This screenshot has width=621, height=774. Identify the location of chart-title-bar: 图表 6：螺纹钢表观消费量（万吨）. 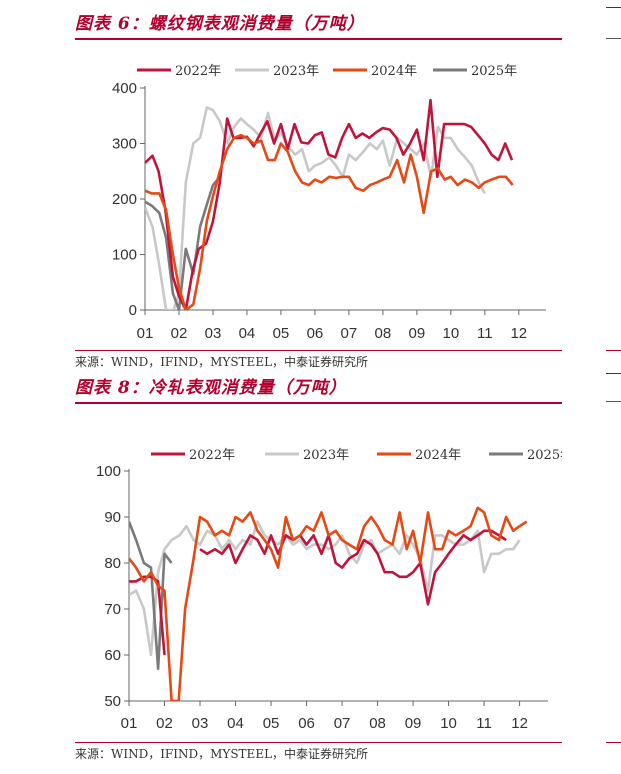
(318, 24).